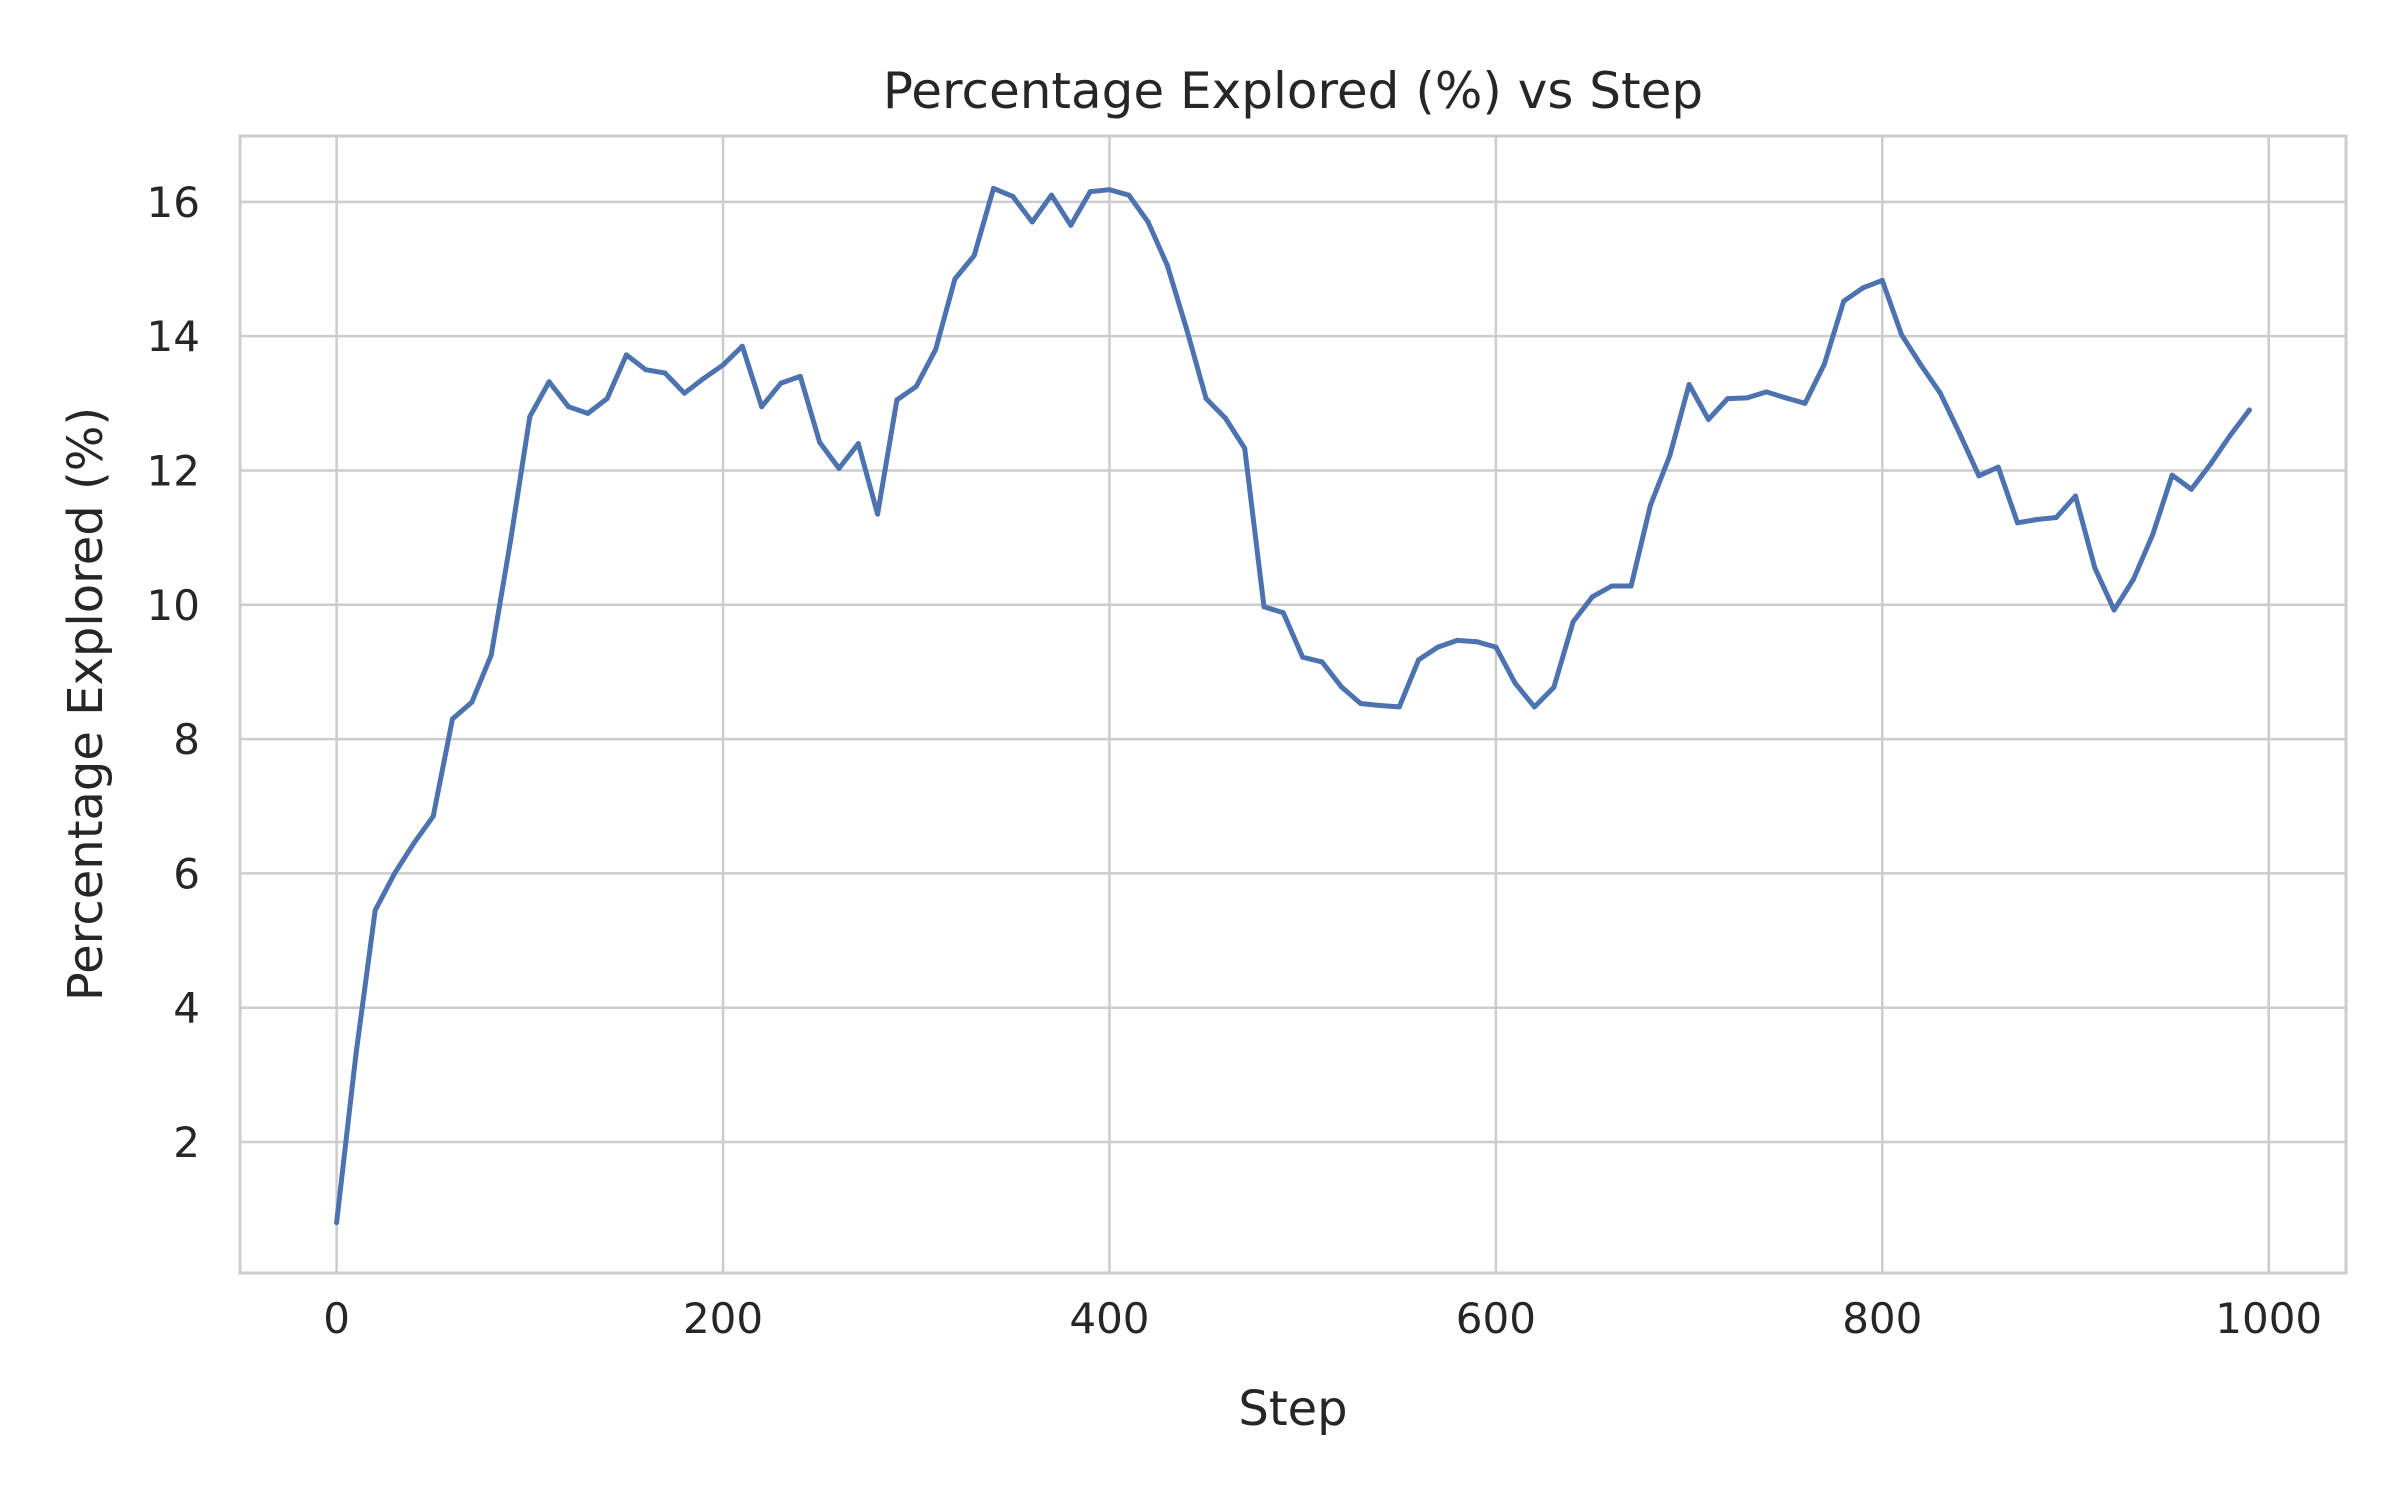  I want to click on y-tick-label: 12, so click(173, 470).